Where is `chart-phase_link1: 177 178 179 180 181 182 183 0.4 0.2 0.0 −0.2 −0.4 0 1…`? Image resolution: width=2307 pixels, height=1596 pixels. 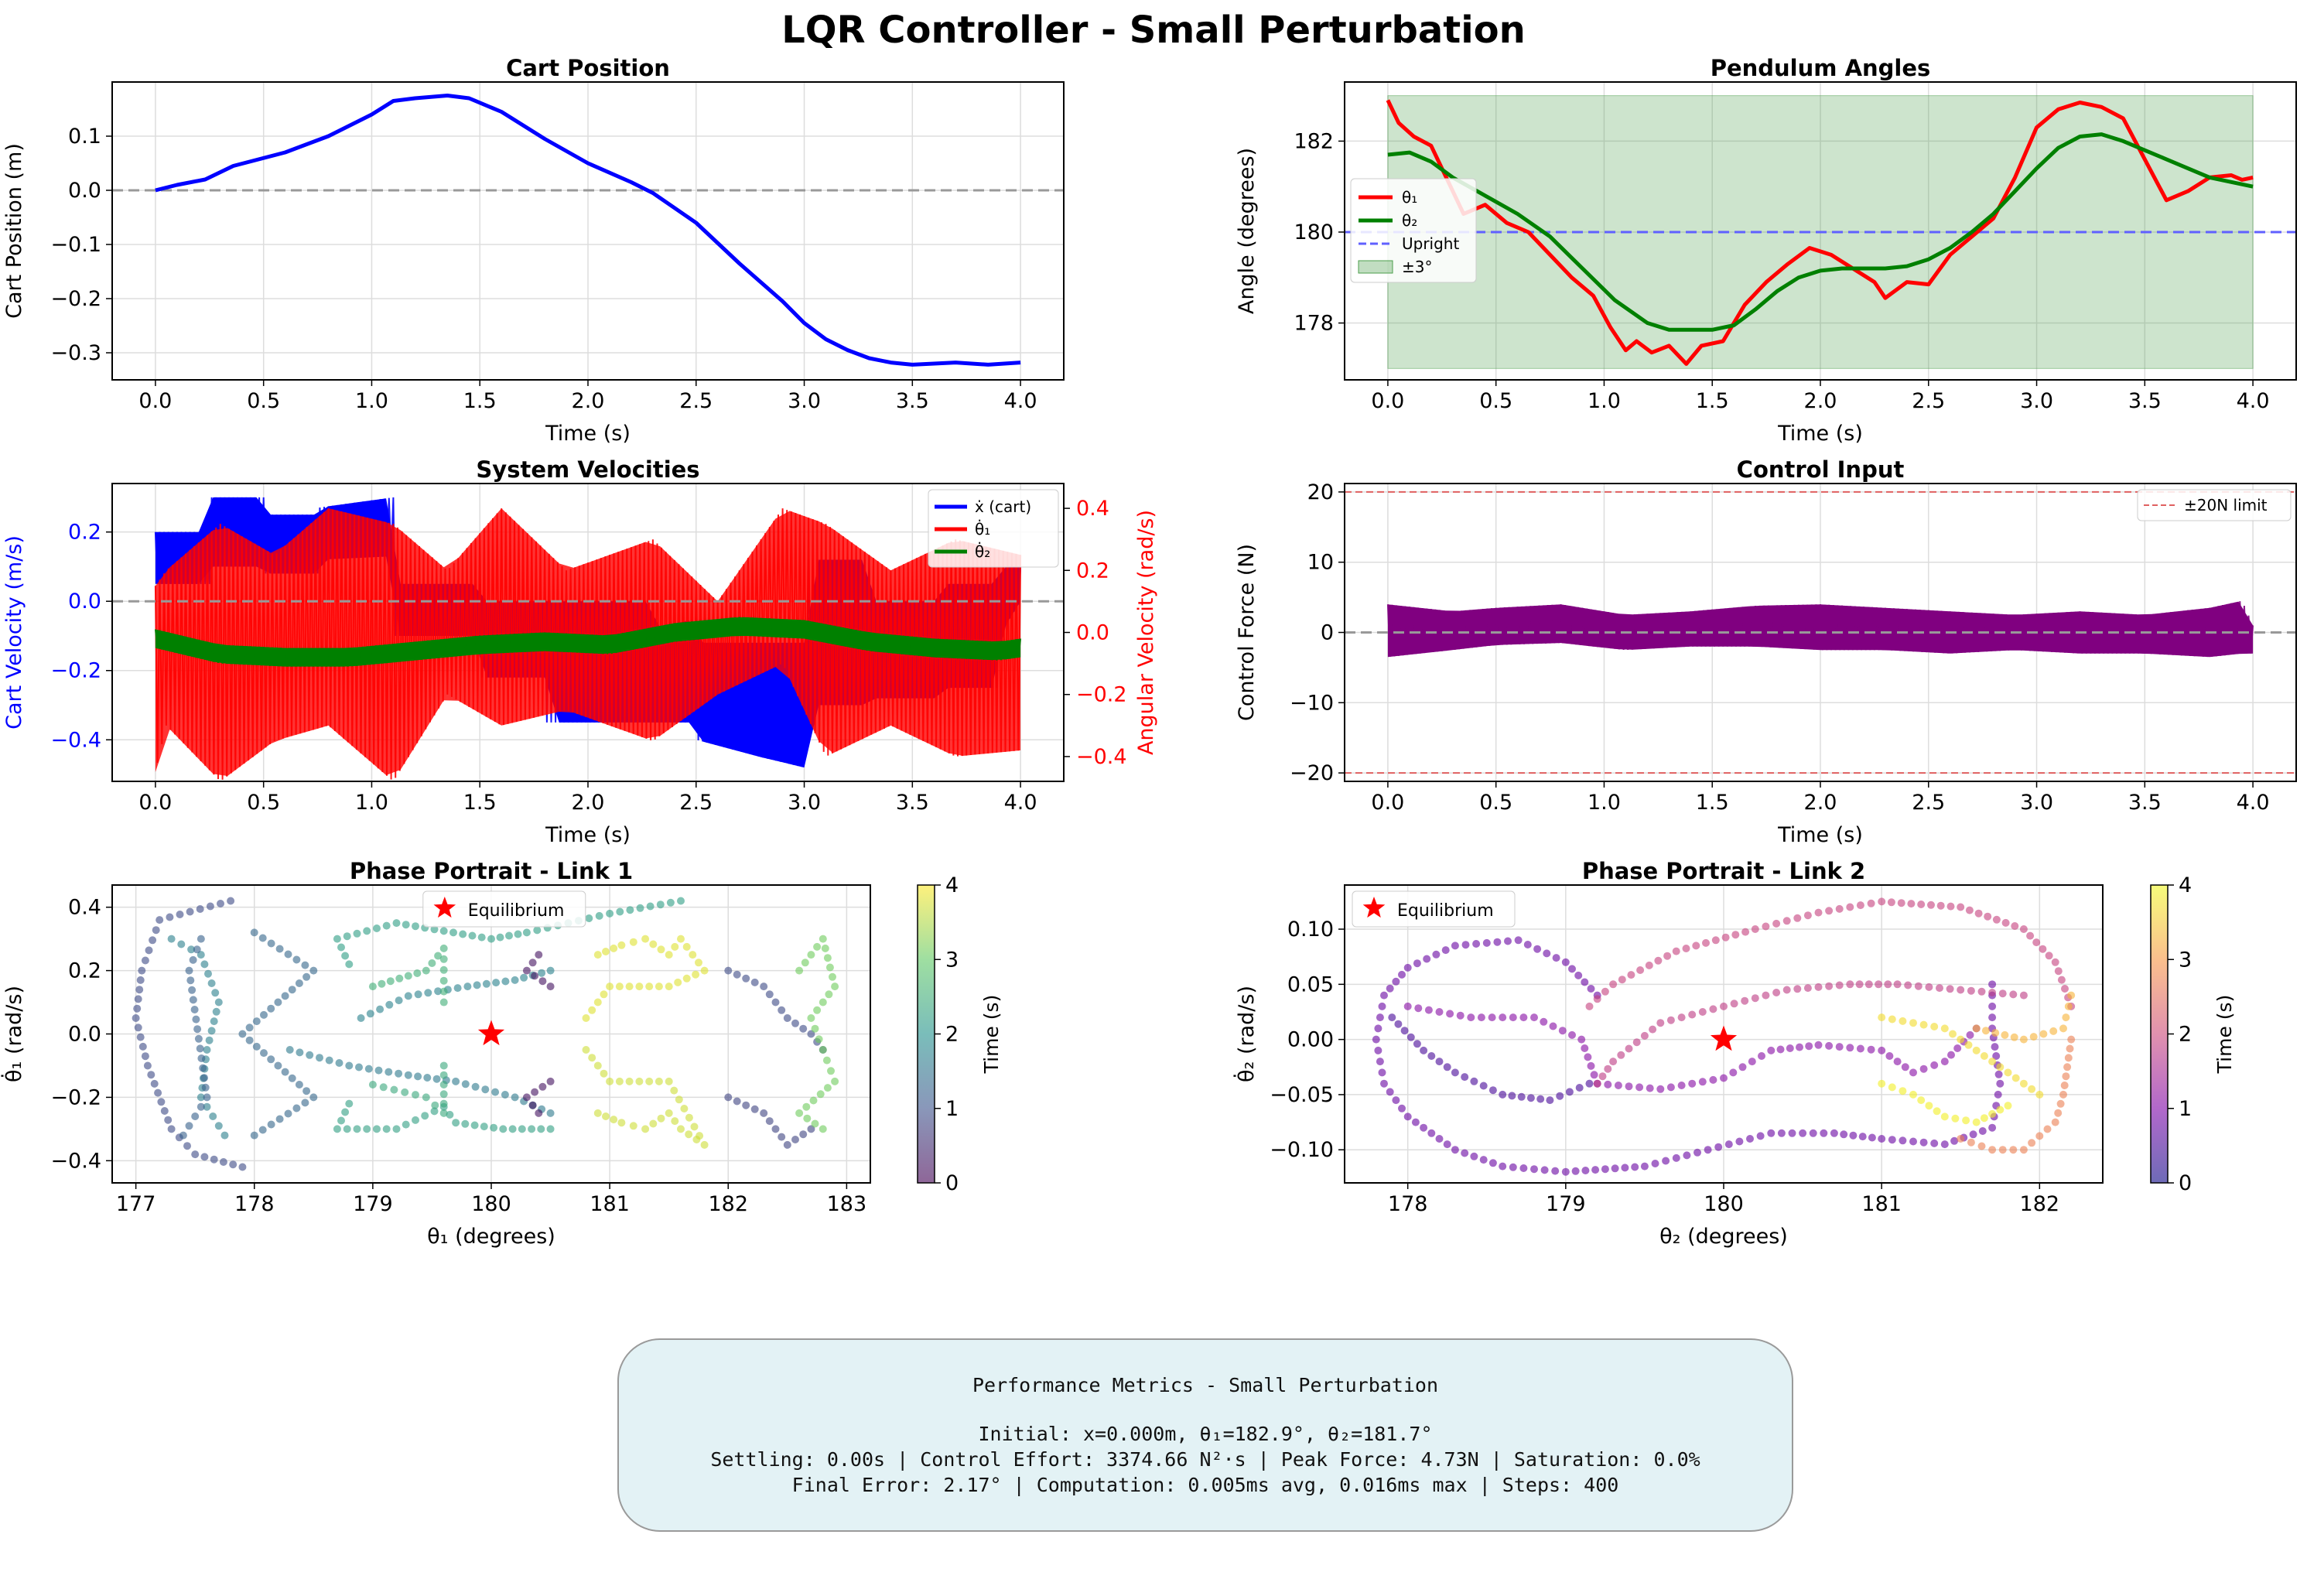
chart-phase_link1: 177 178 179 180 181 182 183 0.4 0.2 0.0 −0.2 −0.4 0 1… is located at coordinates (502, 1053).